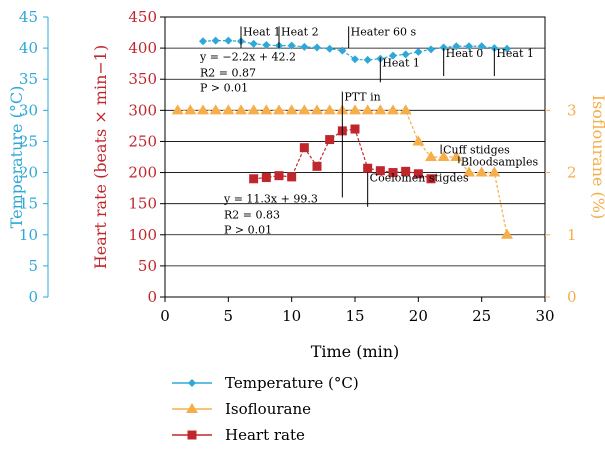  Describe the element at coordinates (572, 110) in the screenshot. I see `isoflurane-tick-label: 3` at that location.